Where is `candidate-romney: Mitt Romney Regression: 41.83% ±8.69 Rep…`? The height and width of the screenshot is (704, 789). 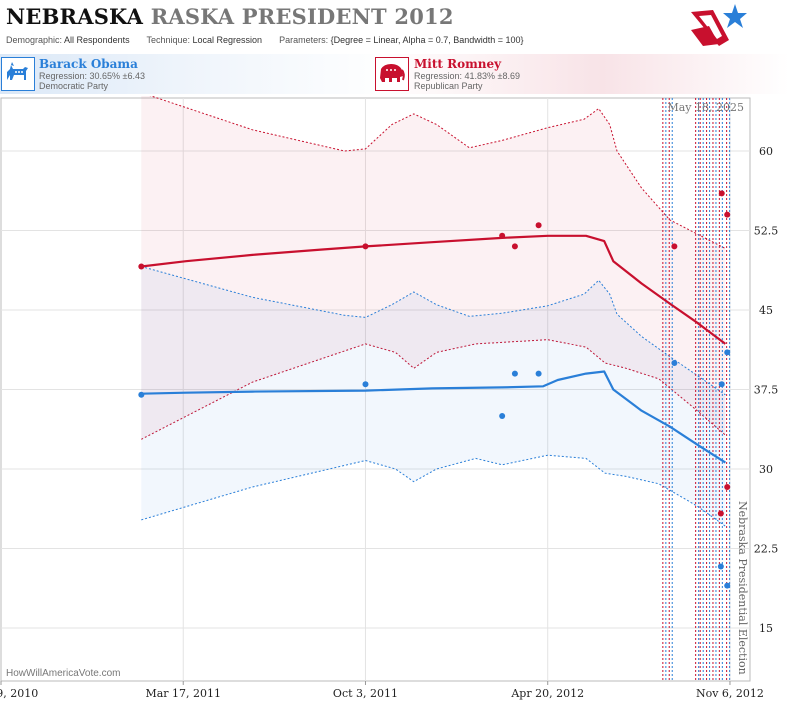 candidate-romney: Mitt Romney Regression: 41.83% ±8.69 Rep… is located at coordinates (582, 74).